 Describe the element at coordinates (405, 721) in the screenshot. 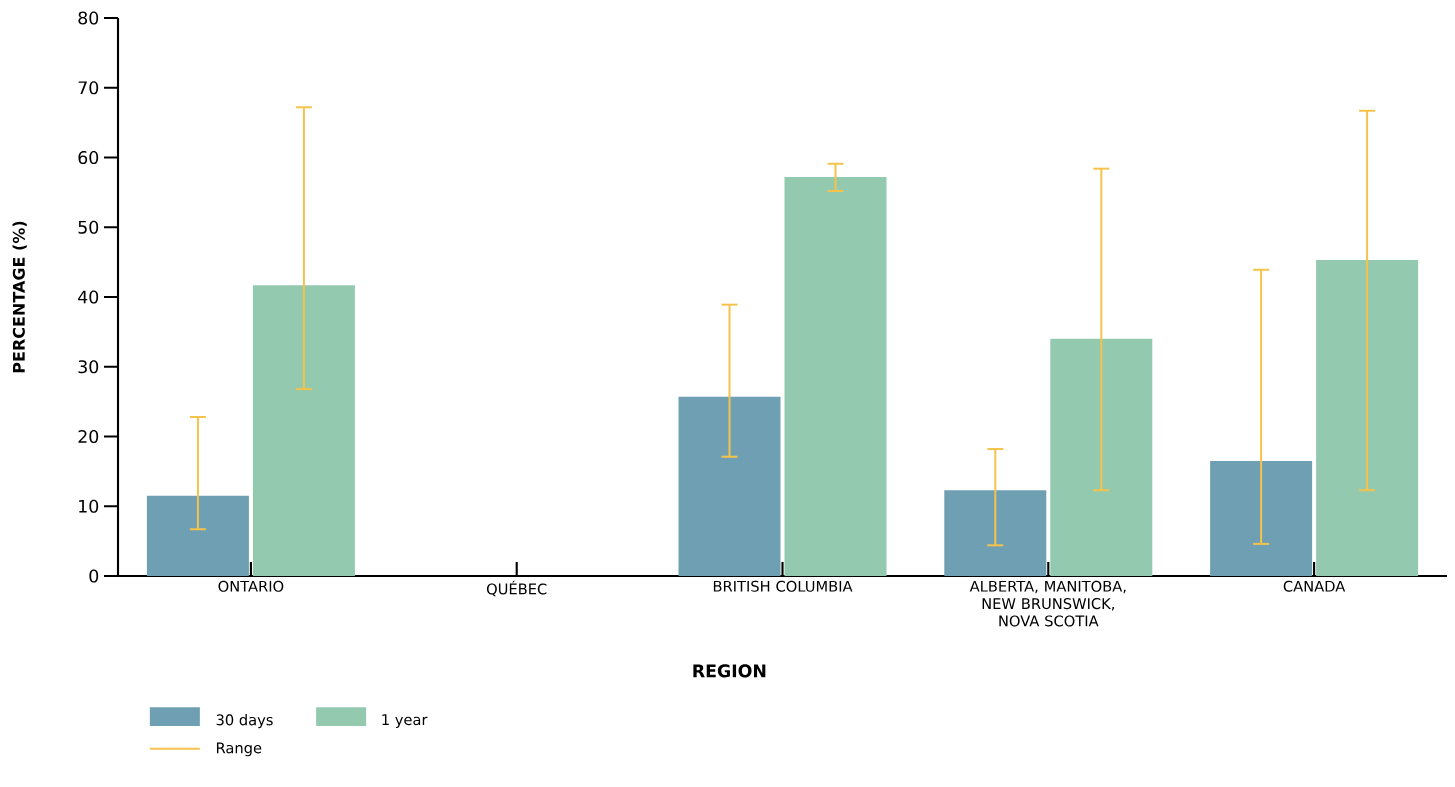

I see `legend-label: 1 year` at that location.